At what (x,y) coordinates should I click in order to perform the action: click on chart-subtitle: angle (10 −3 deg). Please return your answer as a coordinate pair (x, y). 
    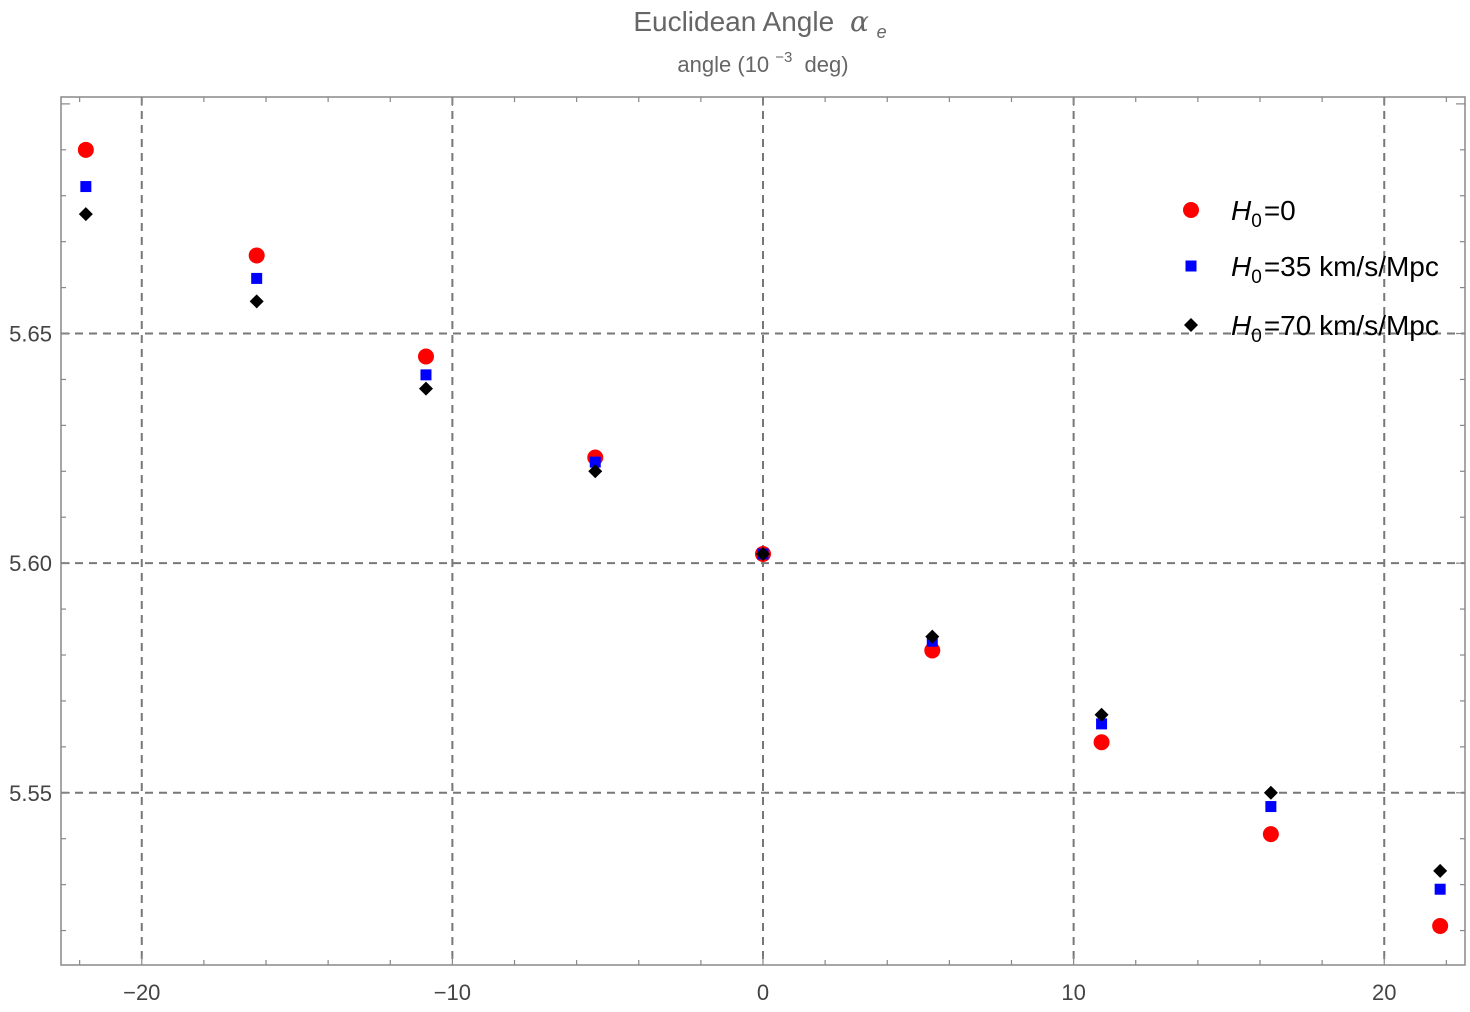
    Looking at the image, I should click on (762, 59).